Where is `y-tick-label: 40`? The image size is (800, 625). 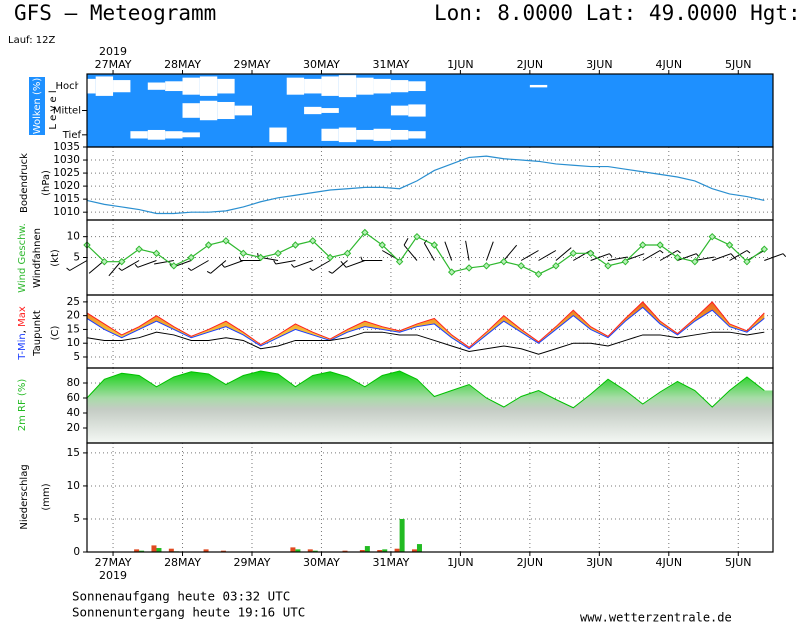 y-tick-label: 40 is located at coordinates (73, 413).